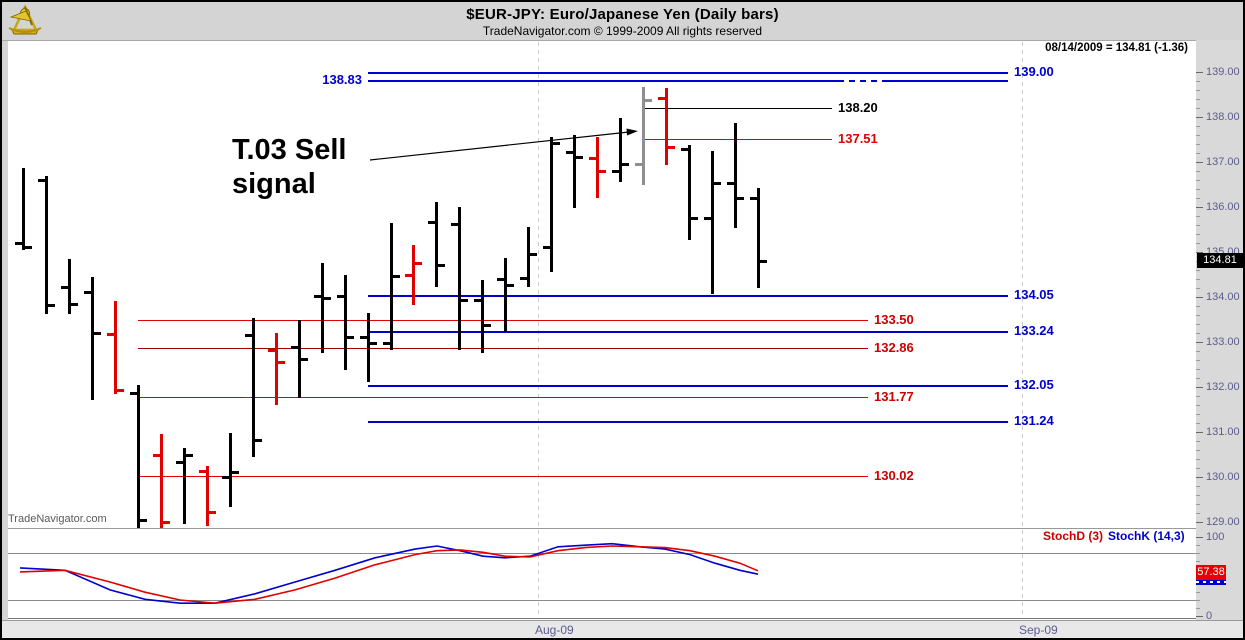 The height and width of the screenshot is (640, 1245). I want to click on level-label: 133.50, so click(894, 319).